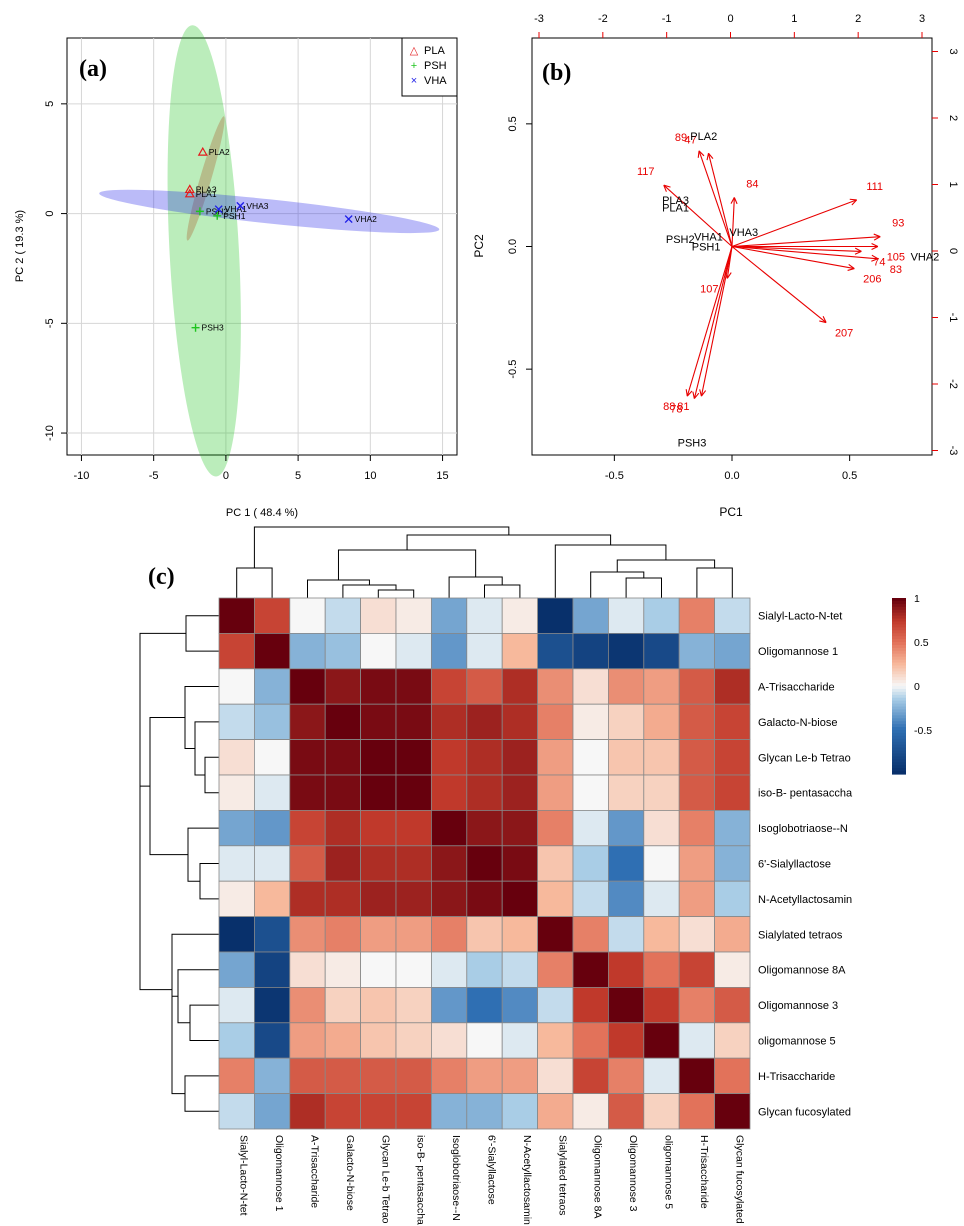 The width and height of the screenshot is (964, 1226). What do you see at coordinates (414, 66) in the screenshot?
I see `legend-marker: +` at bounding box center [414, 66].